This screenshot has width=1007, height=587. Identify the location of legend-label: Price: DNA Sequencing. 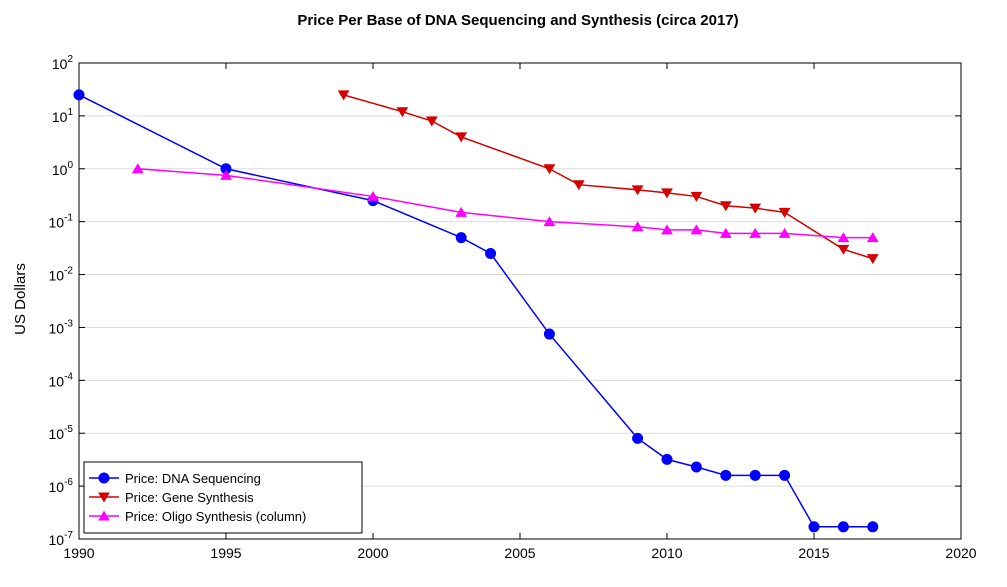
(193, 478).